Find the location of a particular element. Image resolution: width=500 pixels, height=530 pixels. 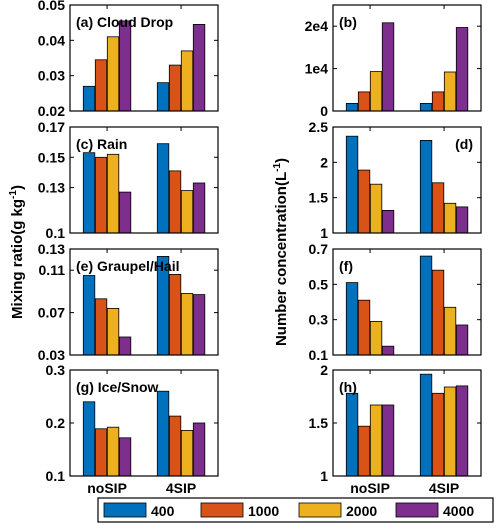

ytick-label-e: 0.07 is located at coordinates (51, 313).